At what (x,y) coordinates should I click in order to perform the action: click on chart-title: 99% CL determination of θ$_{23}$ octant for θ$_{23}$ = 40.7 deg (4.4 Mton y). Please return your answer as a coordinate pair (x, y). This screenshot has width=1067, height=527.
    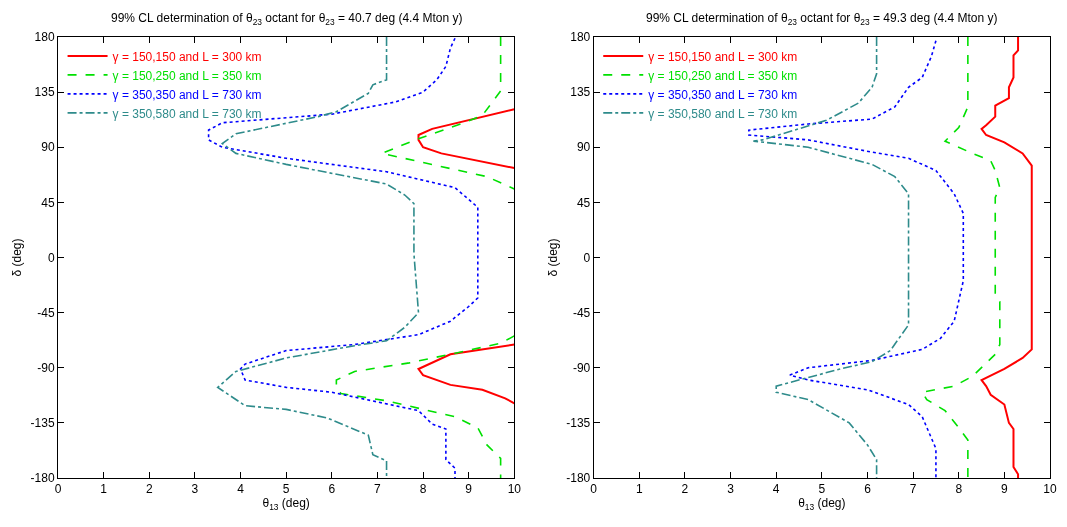
    Looking at the image, I should click on (287, 19).